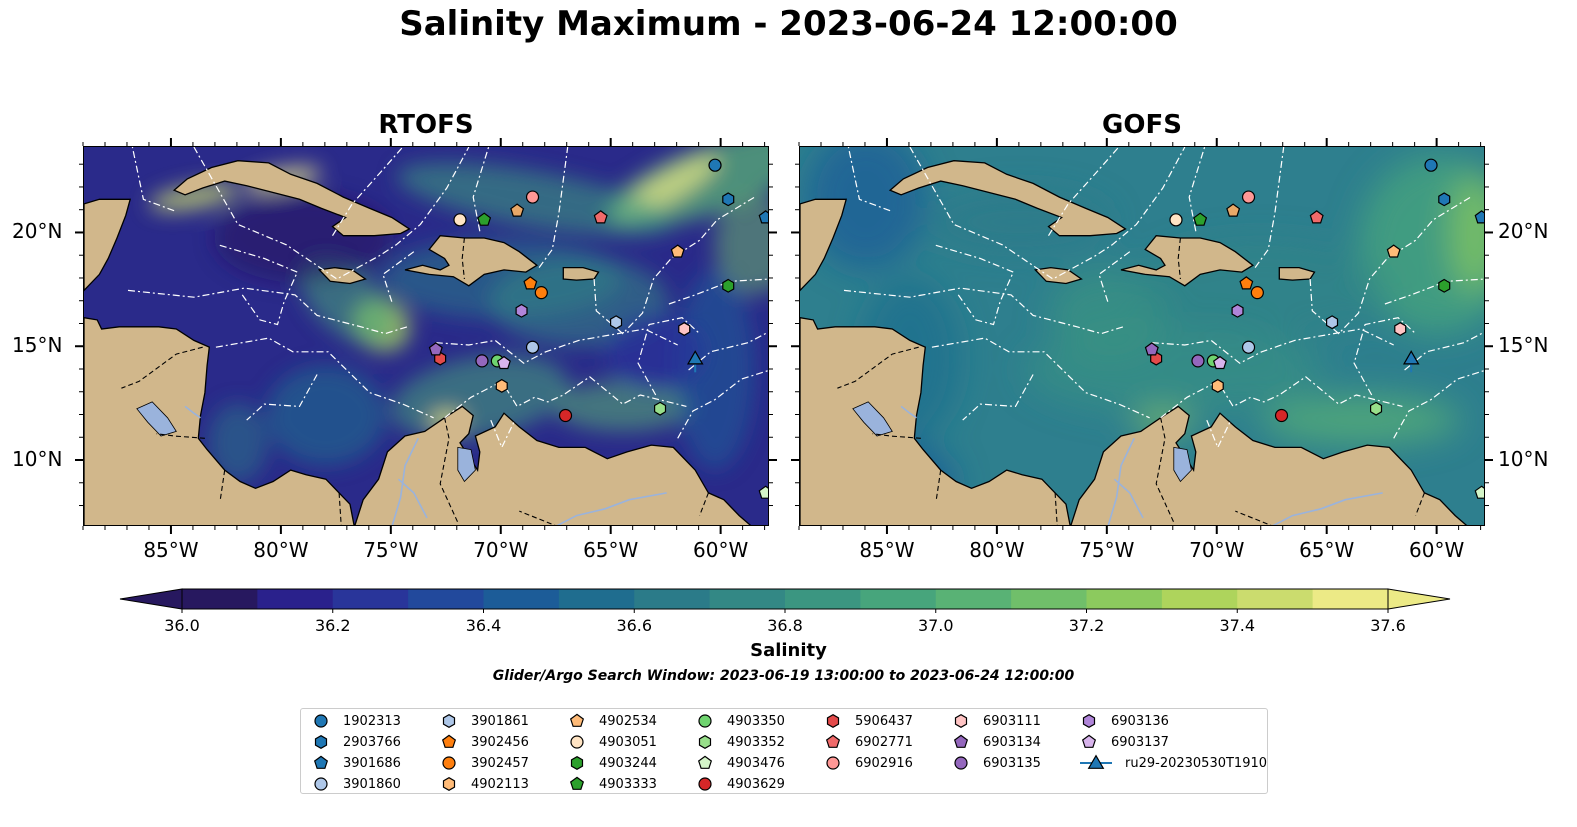 This screenshot has height=827, width=1577. What do you see at coordinates (500, 721) in the screenshot?
I see `legend-label: 3901861` at bounding box center [500, 721].